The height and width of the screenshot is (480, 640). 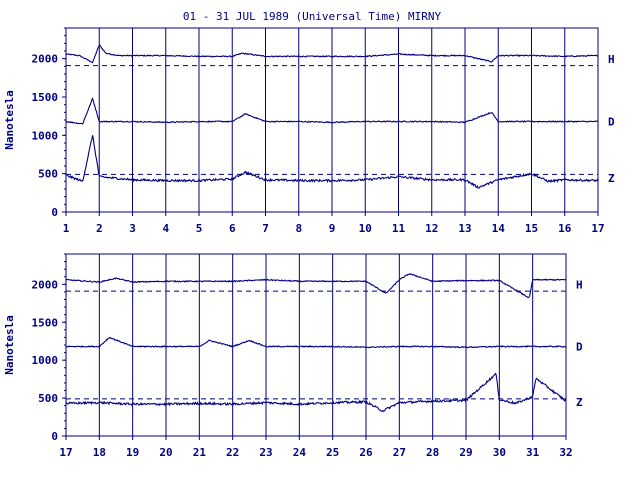 What do you see at coordinates (332, 228) in the screenshot?
I see `x-tick-label: 9` at bounding box center [332, 228].